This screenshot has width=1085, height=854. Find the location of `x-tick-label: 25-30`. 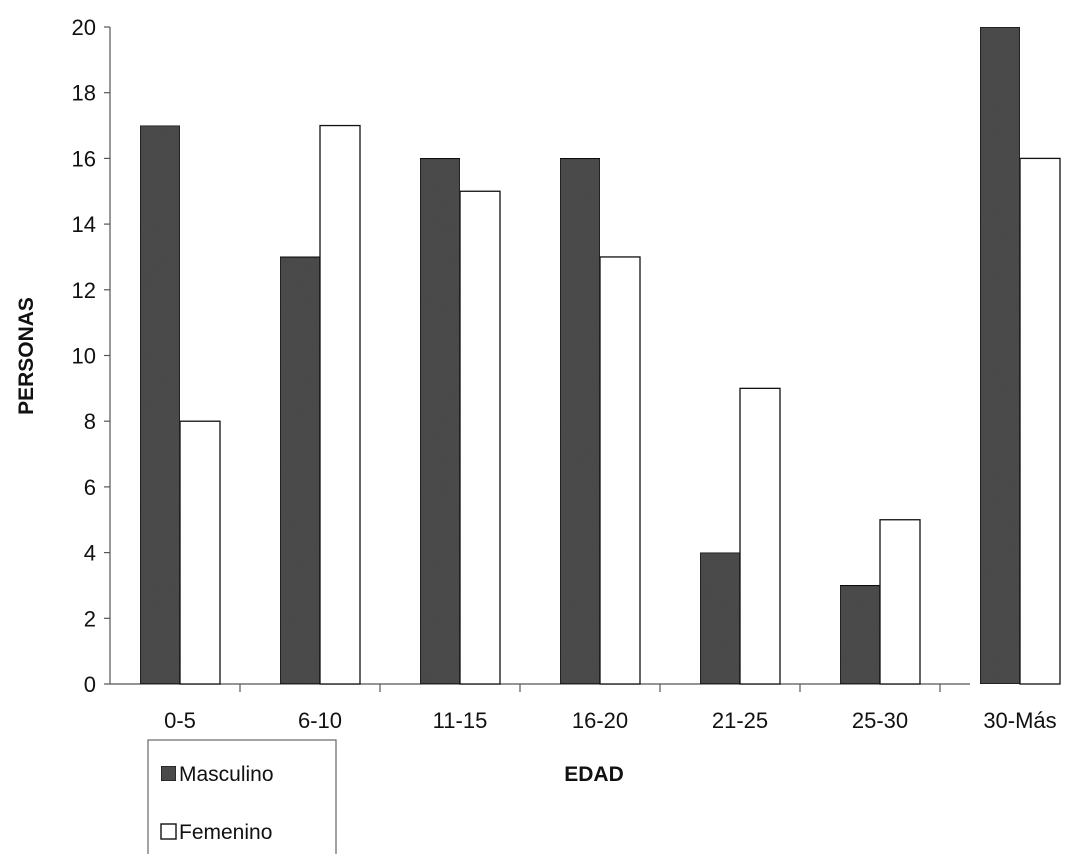

x-tick-label: 25-30 is located at coordinates (880, 720).